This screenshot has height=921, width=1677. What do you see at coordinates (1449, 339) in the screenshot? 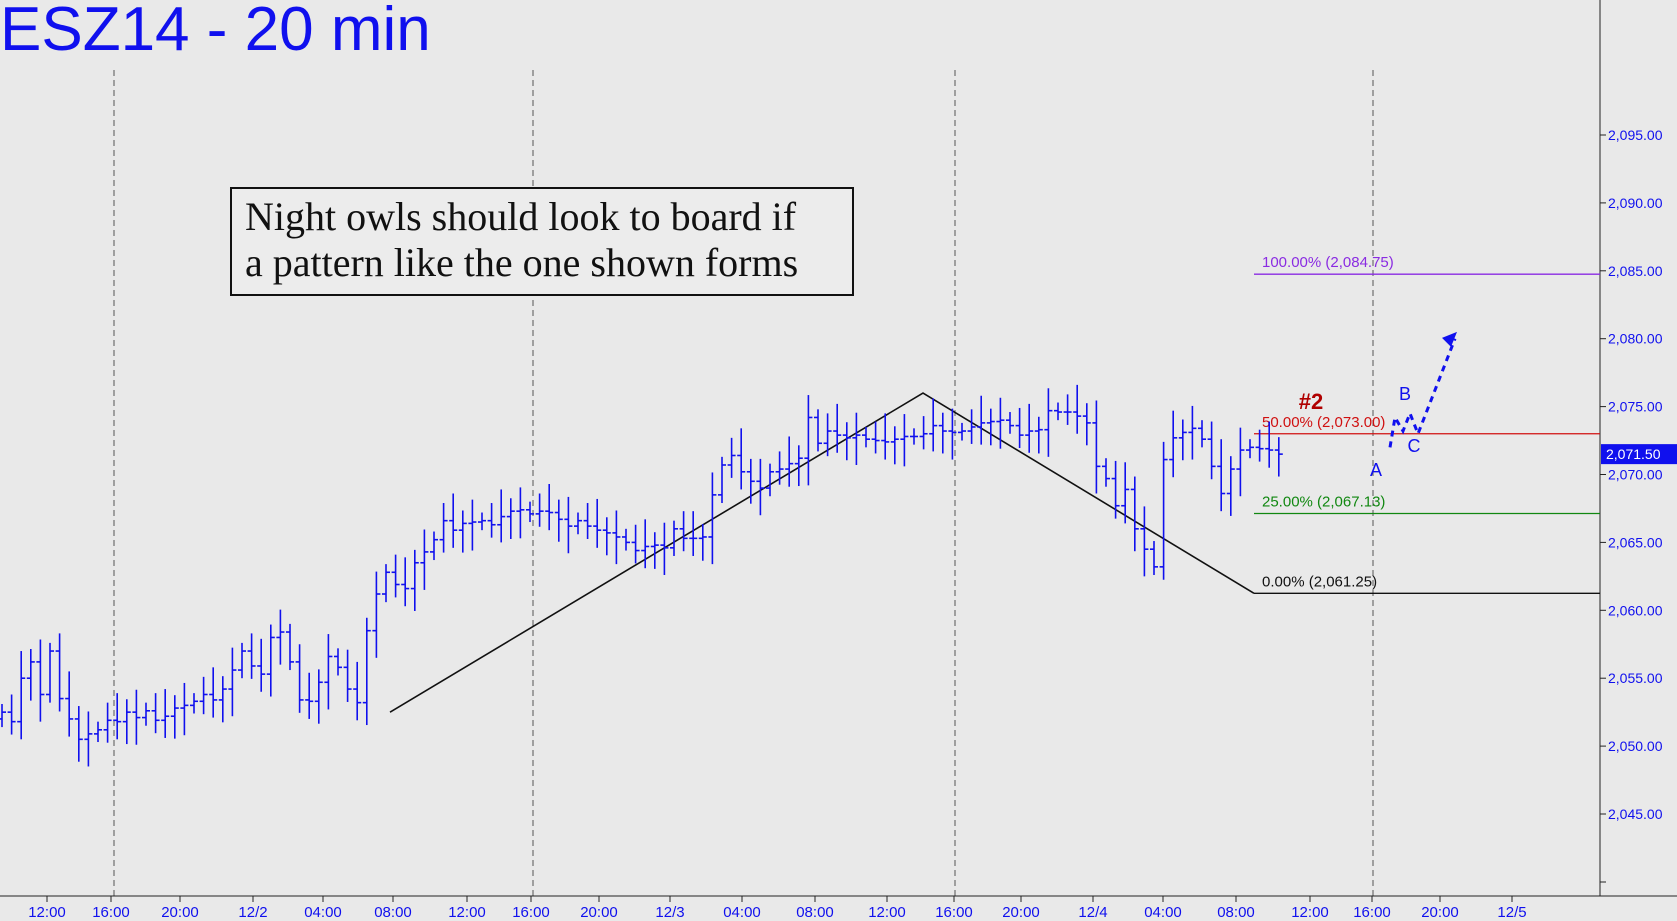
I see `projection-arrowhead` at bounding box center [1449, 339].